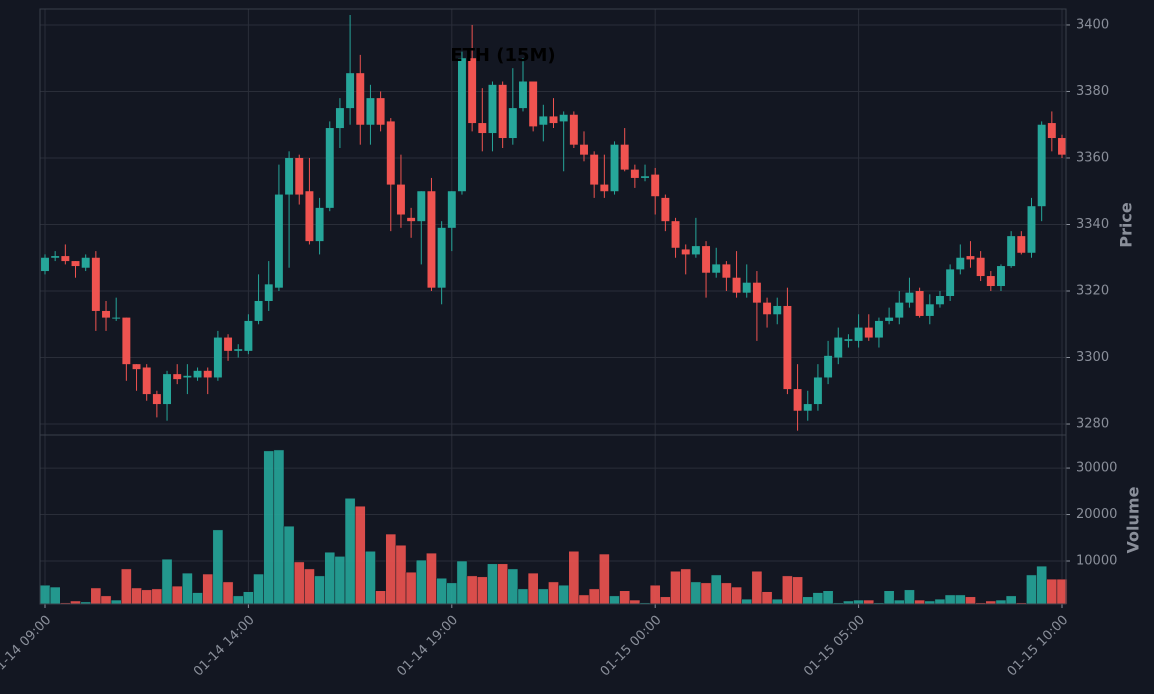 This screenshot has width=1154, height=694. What do you see at coordinates (1126, 225) in the screenshot?
I see `y-axis-label: Price` at bounding box center [1126, 225].